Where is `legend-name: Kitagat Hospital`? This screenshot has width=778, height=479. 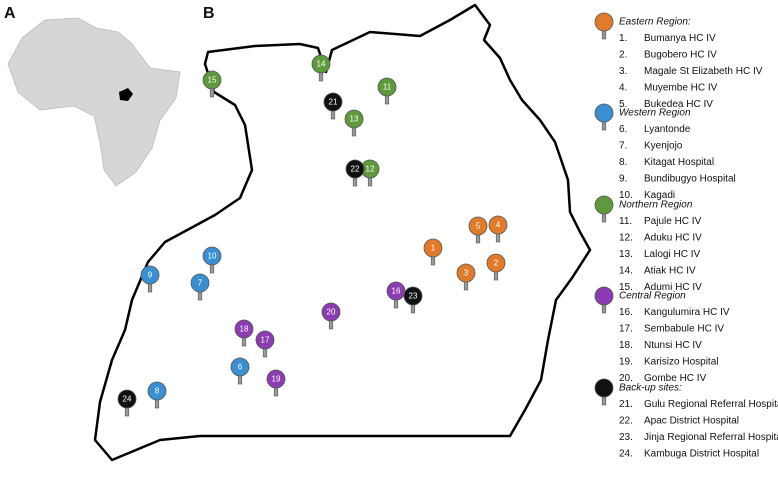
legend-name: Kitagat Hospital is located at coordinates (679, 162).